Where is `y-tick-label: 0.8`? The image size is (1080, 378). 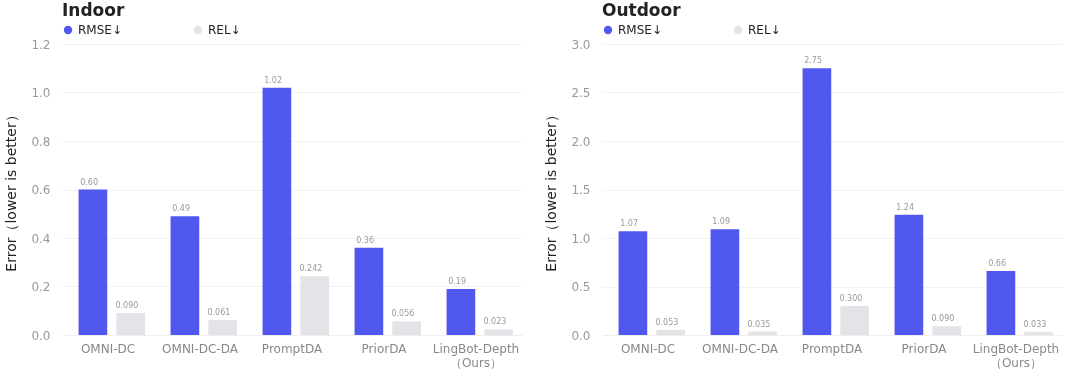 y-tick-label: 0.8 is located at coordinates (41, 141).